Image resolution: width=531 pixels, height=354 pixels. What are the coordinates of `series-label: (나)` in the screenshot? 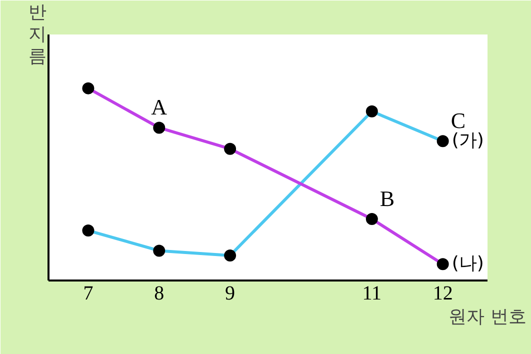 It's located at (468, 263).